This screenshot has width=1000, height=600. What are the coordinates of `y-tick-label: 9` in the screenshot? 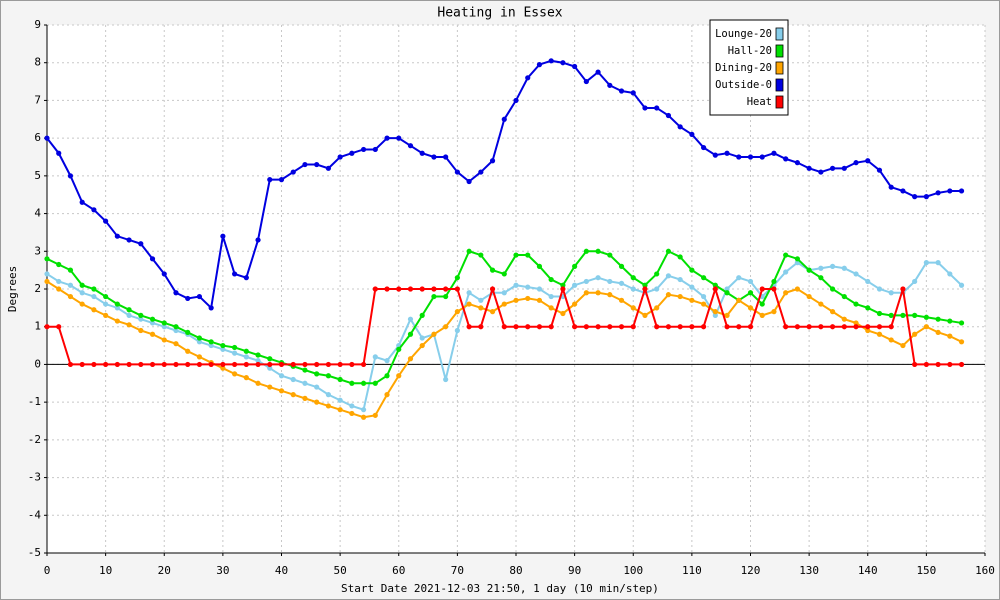 It's located at (37, 24).